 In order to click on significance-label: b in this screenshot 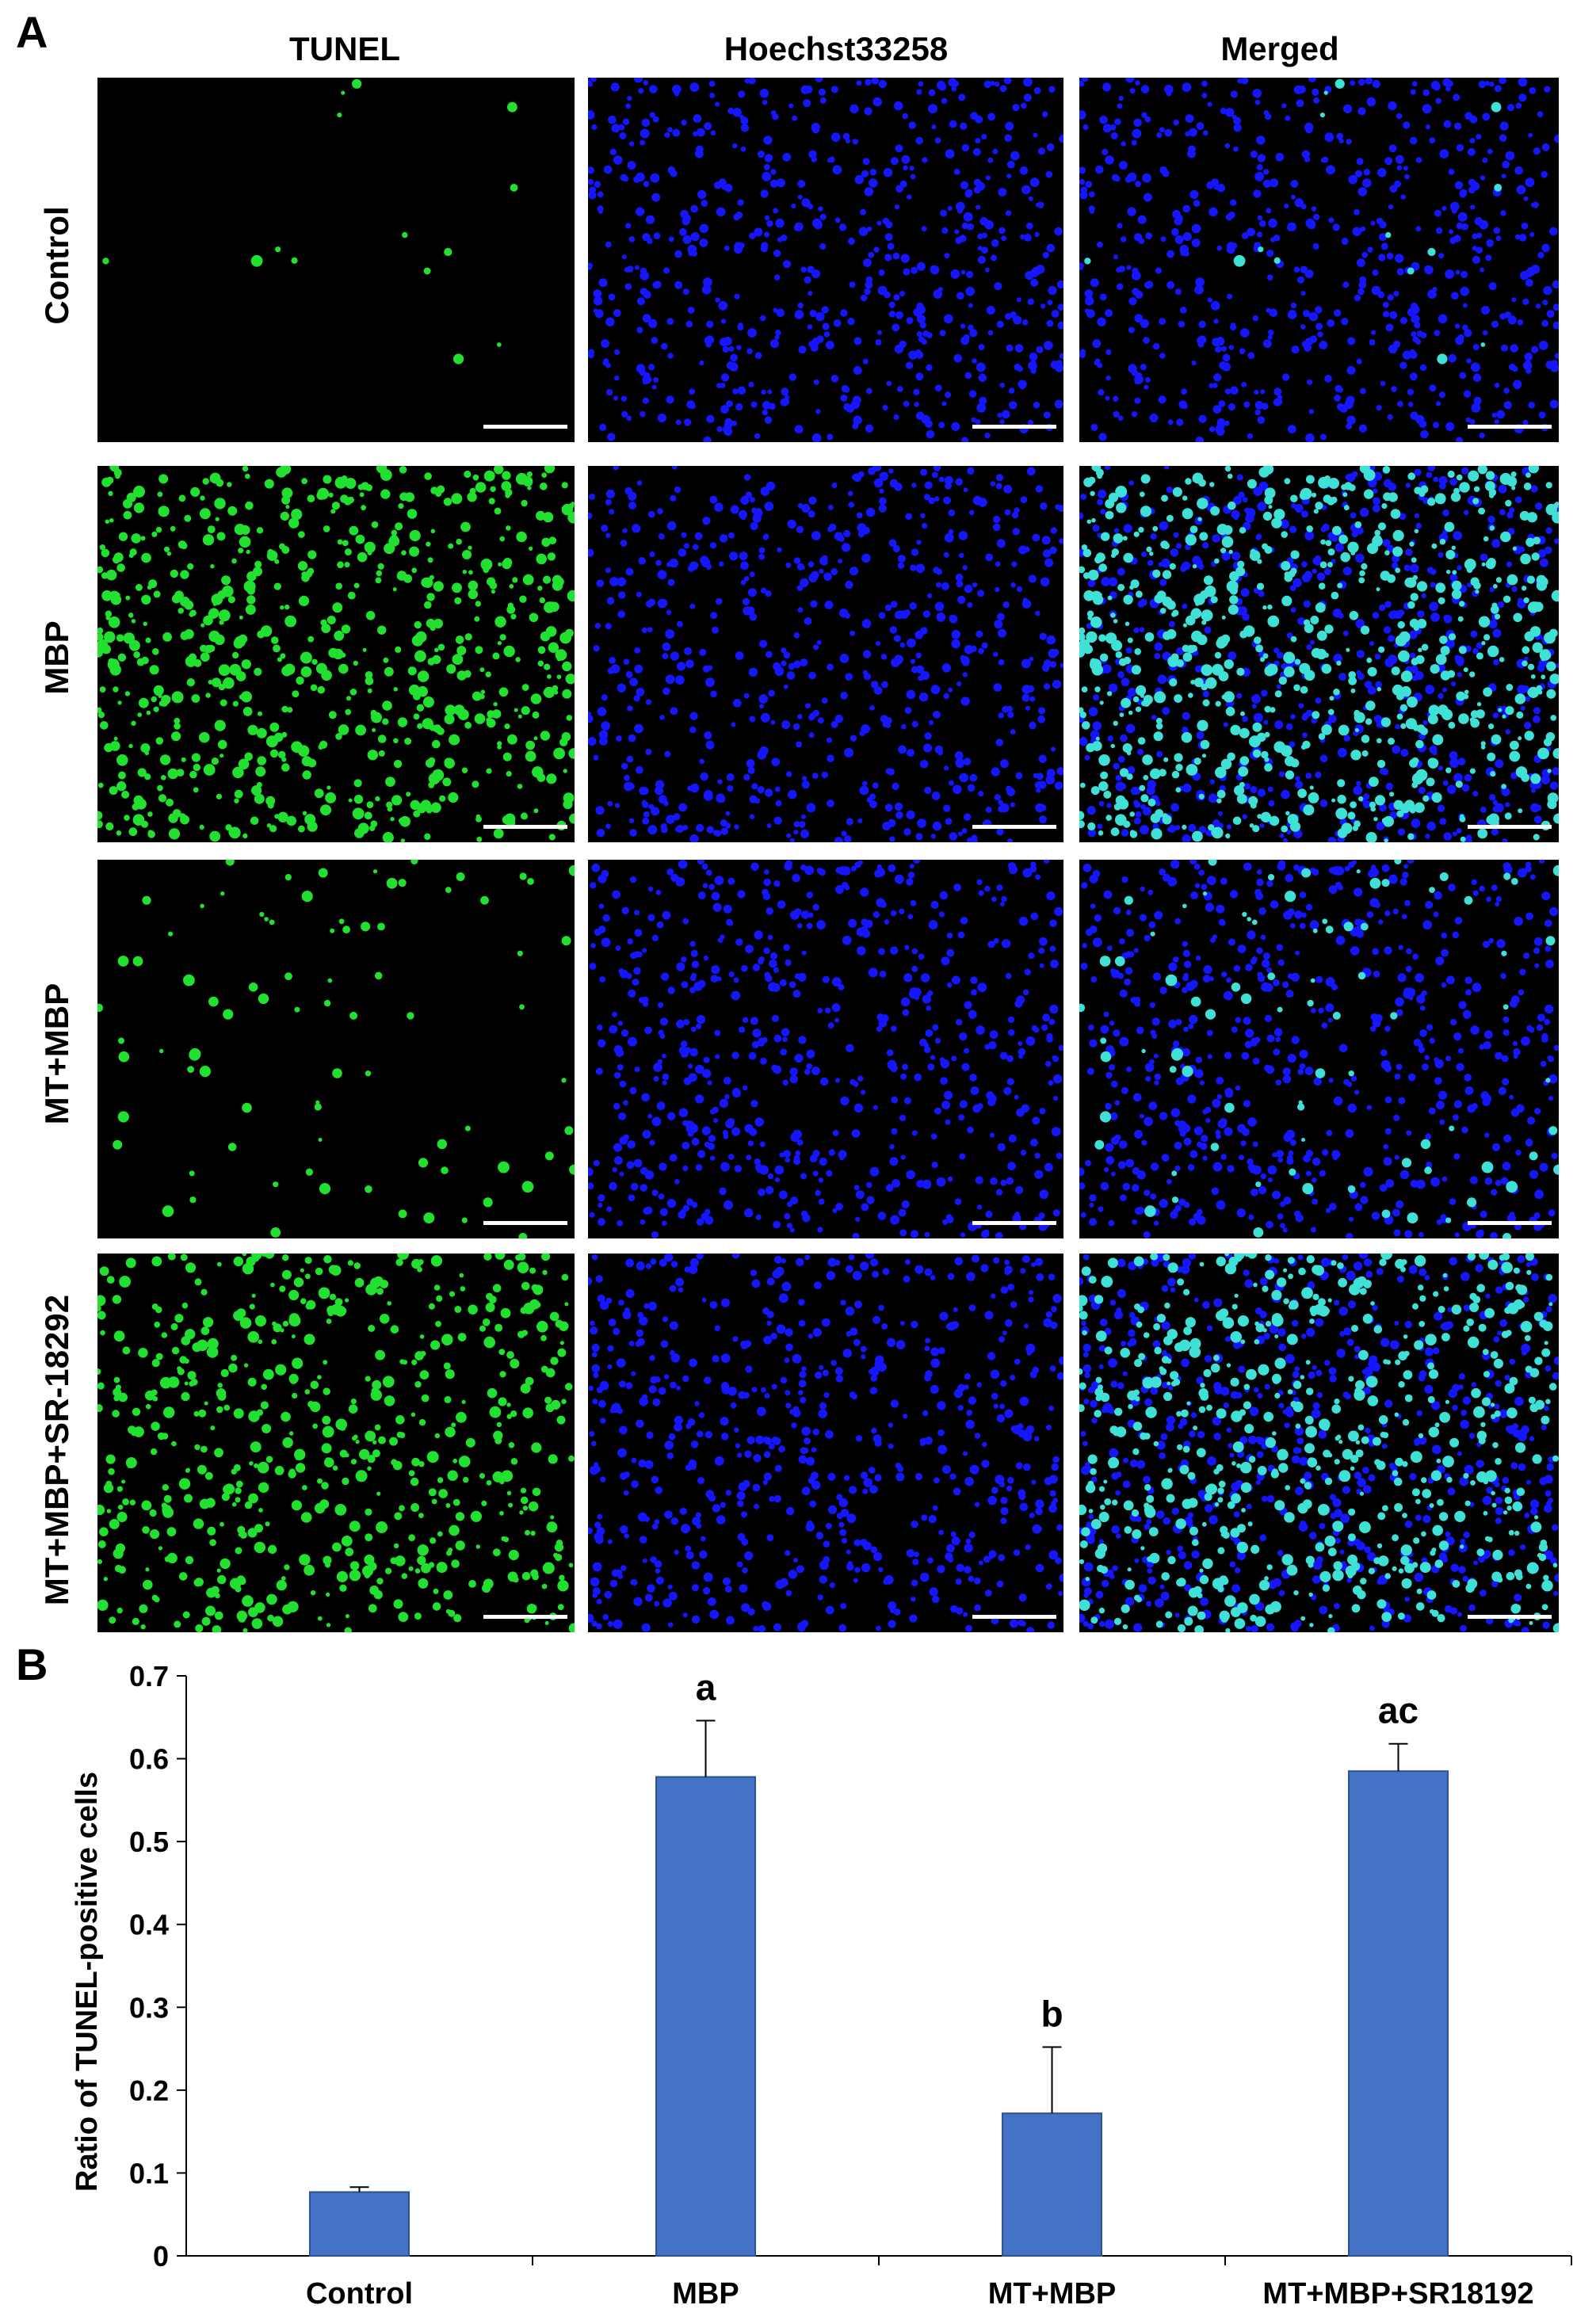, I will do `click(1052, 2013)`.